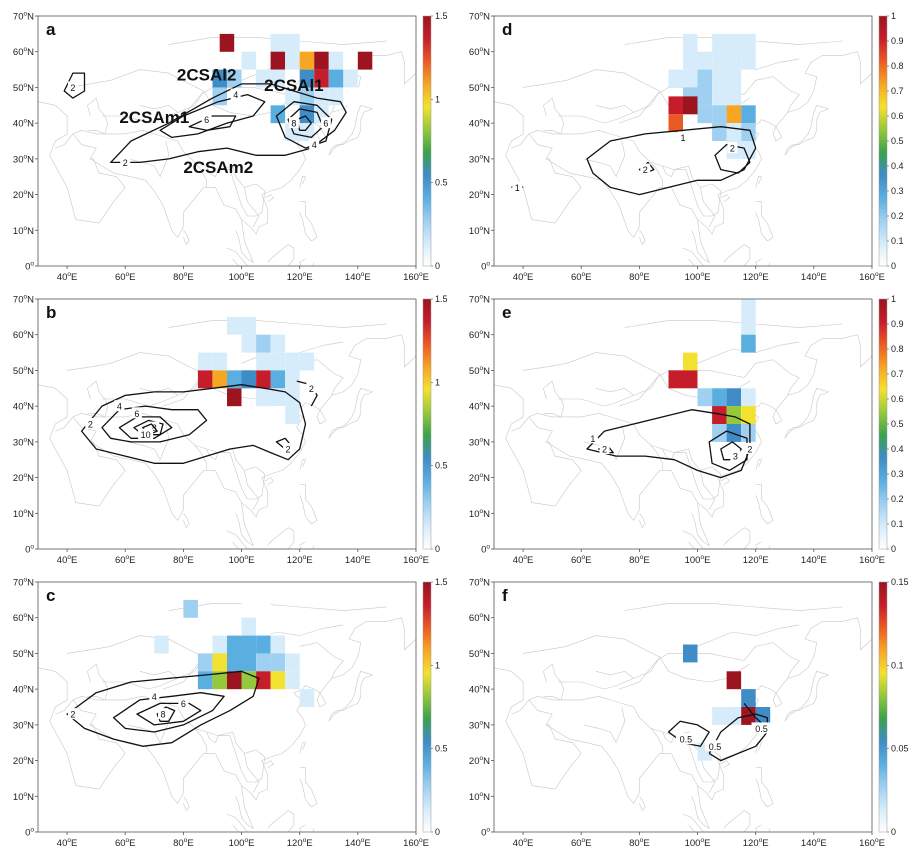 This screenshot has height=849, width=913. I want to click on contour-label: 1, so click(517, 188).